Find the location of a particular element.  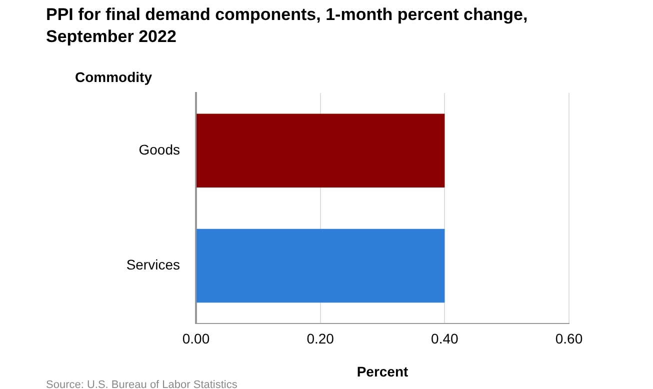

y-tick-label: Services is located at coordinates (153, 264).